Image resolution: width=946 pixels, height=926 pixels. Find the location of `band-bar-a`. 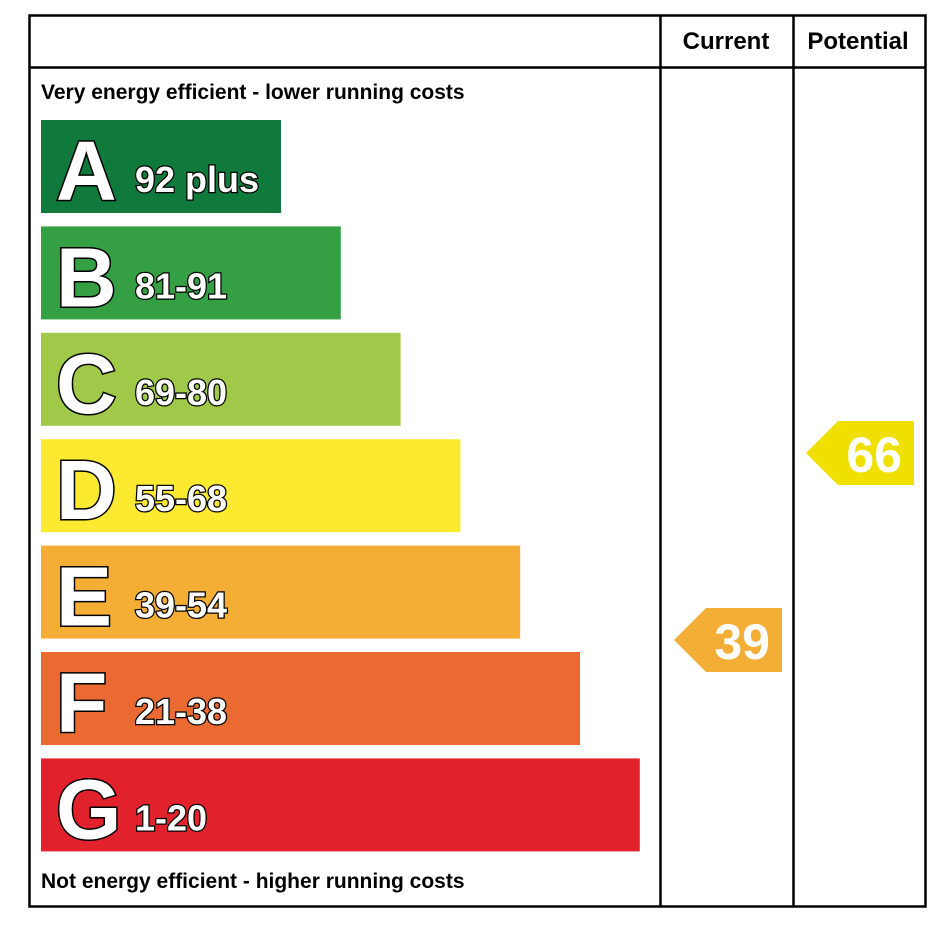

band-bar-a is located at coordinates (161, 166).